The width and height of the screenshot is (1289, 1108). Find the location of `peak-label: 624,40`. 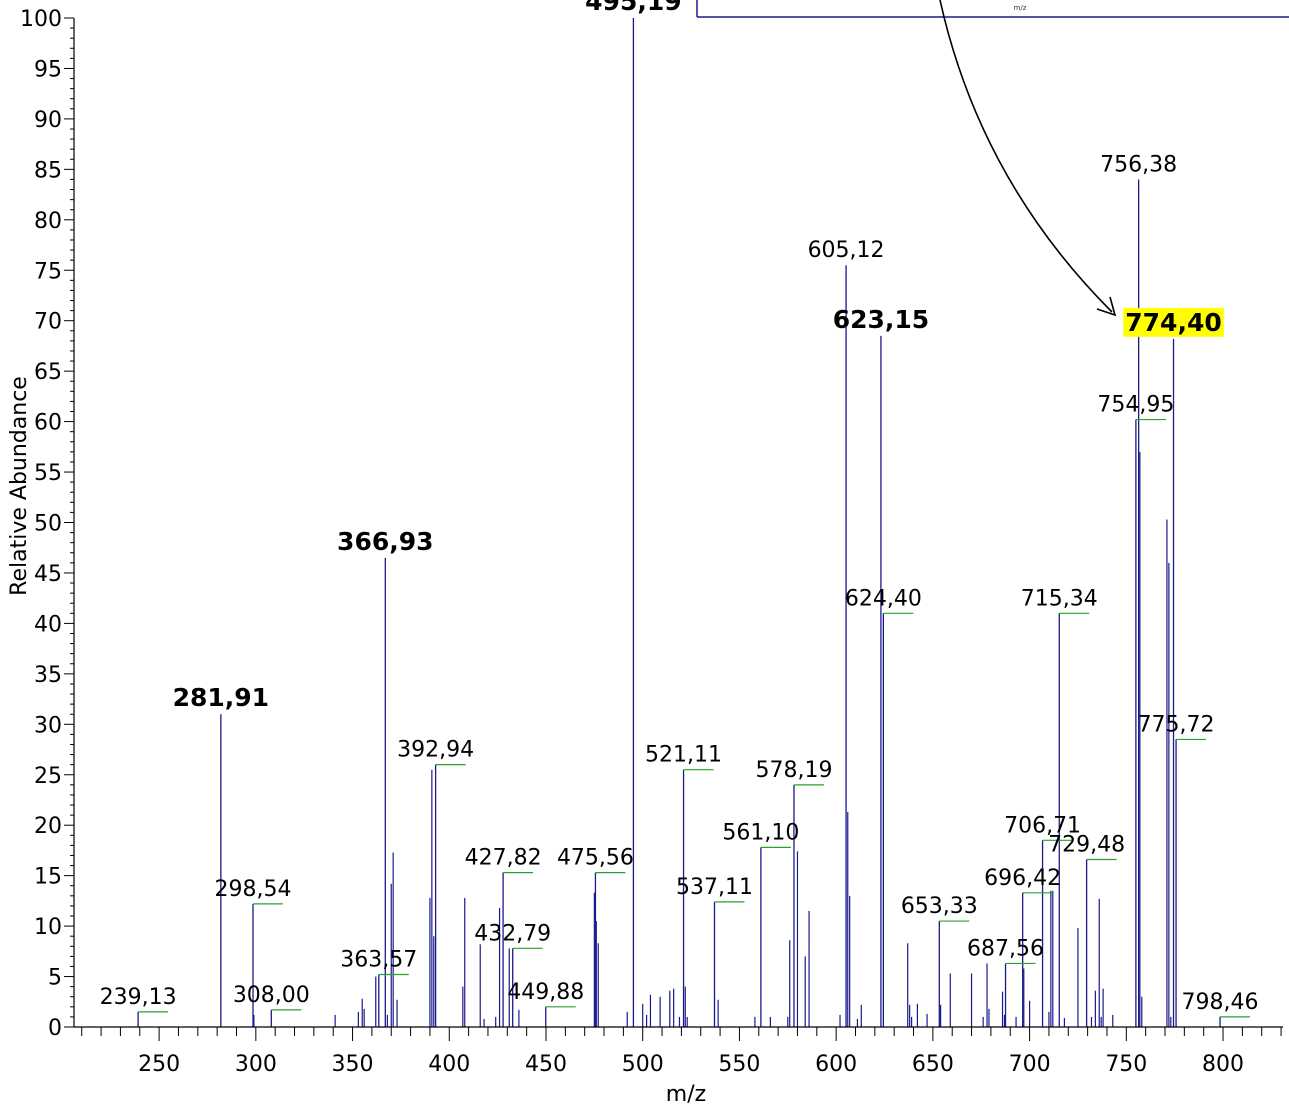

peak-label: 624,40 is located at coordinates (883, 598).